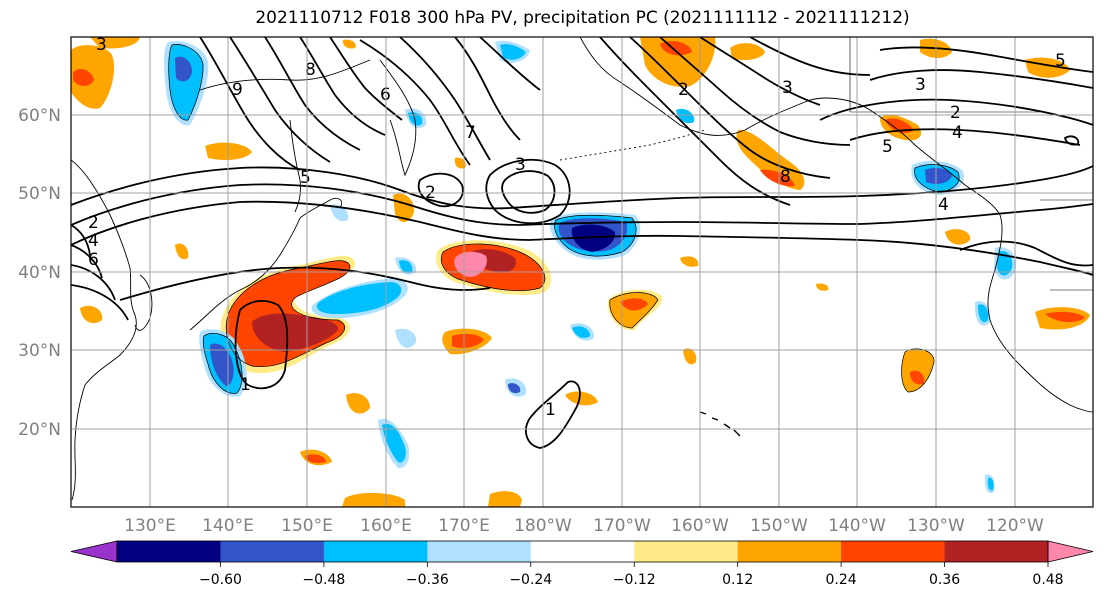  I want to click on colorbar-tick-label: −0.60, so click(220, 580).